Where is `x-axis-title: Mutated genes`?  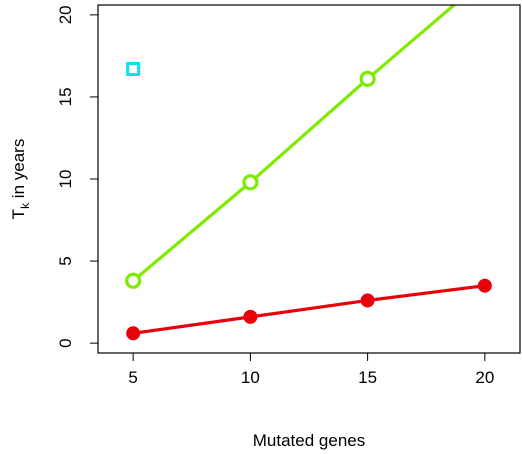
x-axis-title: Mutated genes is located at coordinates (309, 440).